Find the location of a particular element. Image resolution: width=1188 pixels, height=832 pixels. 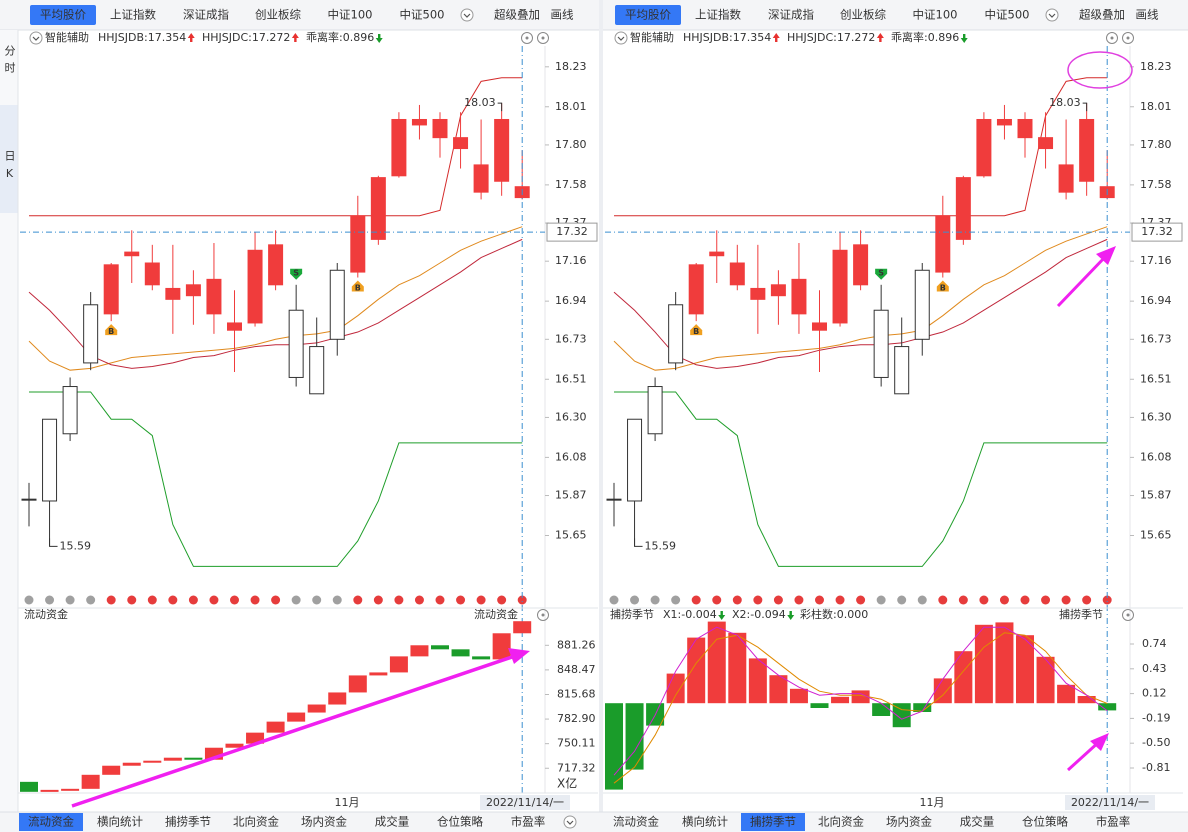

indicator-name: 智能辅助 is located at coordinates (67, 37).